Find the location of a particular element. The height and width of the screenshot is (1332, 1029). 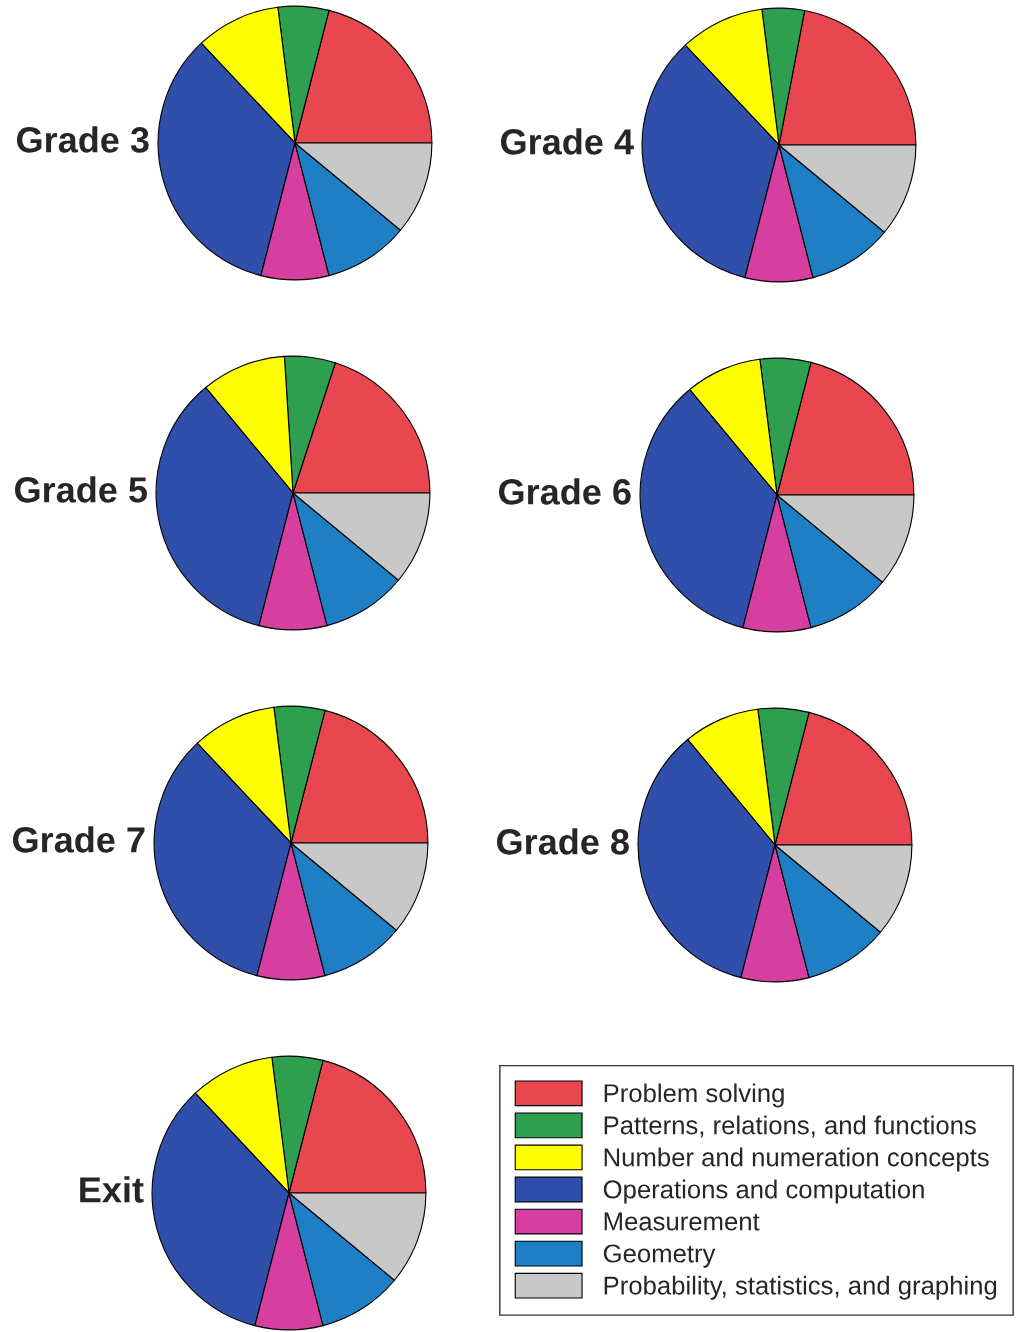

text: Grade 8 is located at coordinates (563, 841).